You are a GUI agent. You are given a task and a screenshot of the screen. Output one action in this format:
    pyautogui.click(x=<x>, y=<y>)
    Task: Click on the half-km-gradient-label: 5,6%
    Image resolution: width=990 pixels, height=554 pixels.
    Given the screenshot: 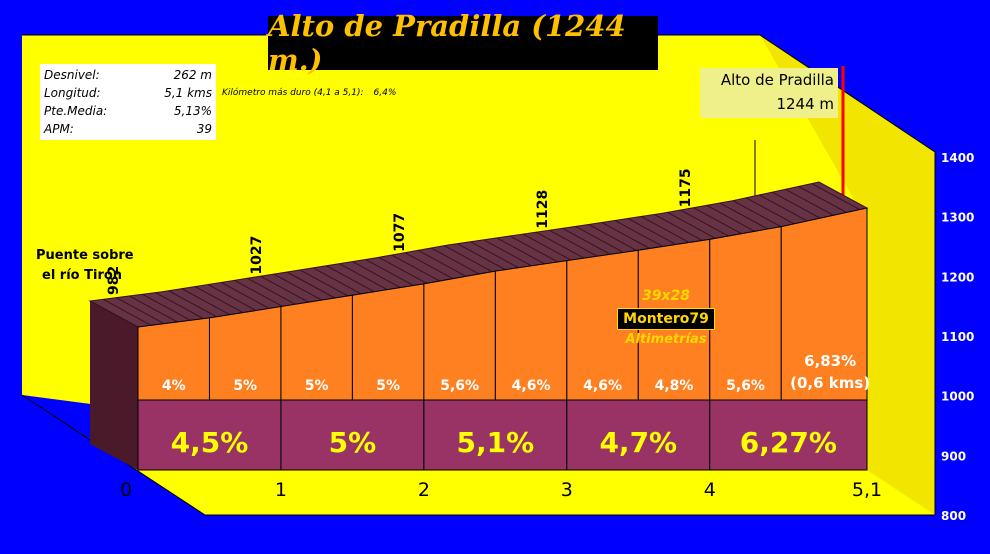 What is the action you would take?
    pyautogui.click(x=745, y=386)
    